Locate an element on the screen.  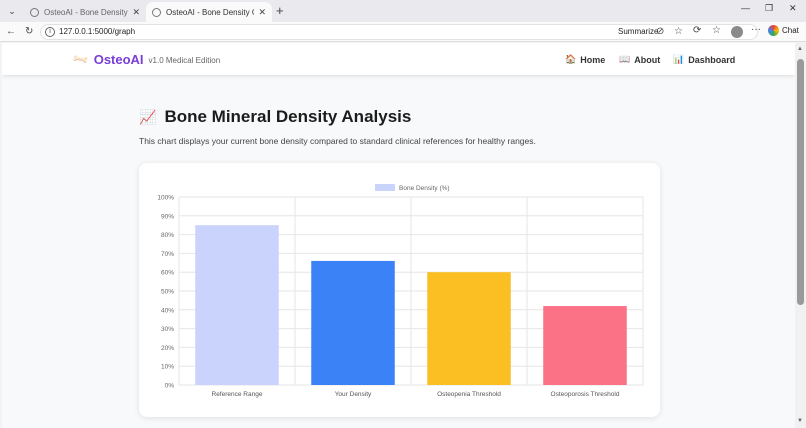
nav-home: 🏠 Home is located at coordinates (585, 59).